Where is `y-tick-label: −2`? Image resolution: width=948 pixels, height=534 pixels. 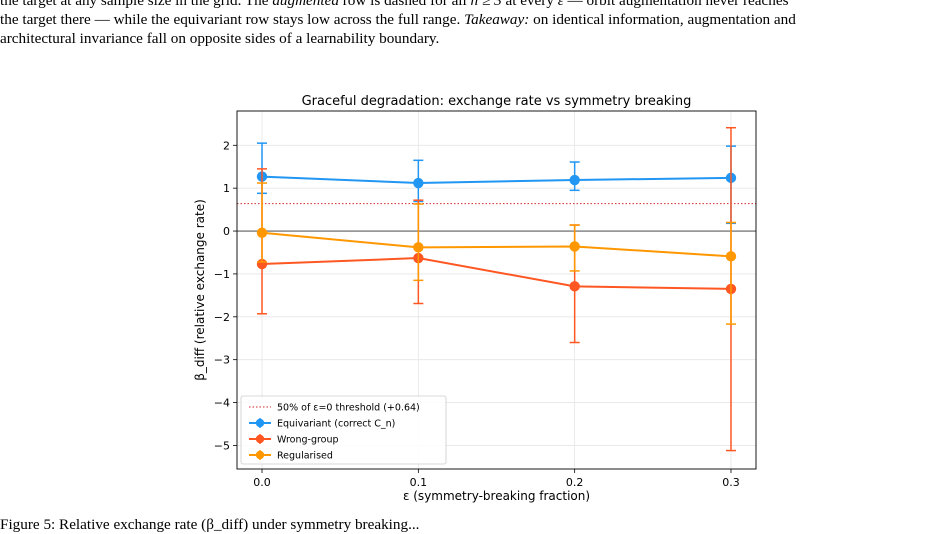 y-tick-label: −2 is located at coordinates (222, 317).